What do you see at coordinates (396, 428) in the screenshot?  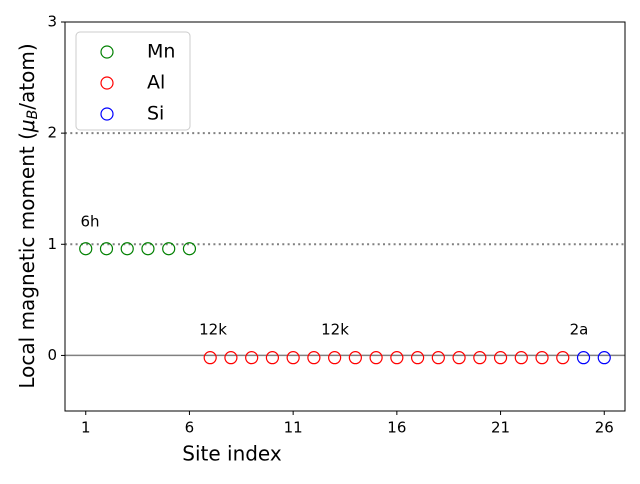 I see `x-tick-label: 16` at bounding box center [396, 428].